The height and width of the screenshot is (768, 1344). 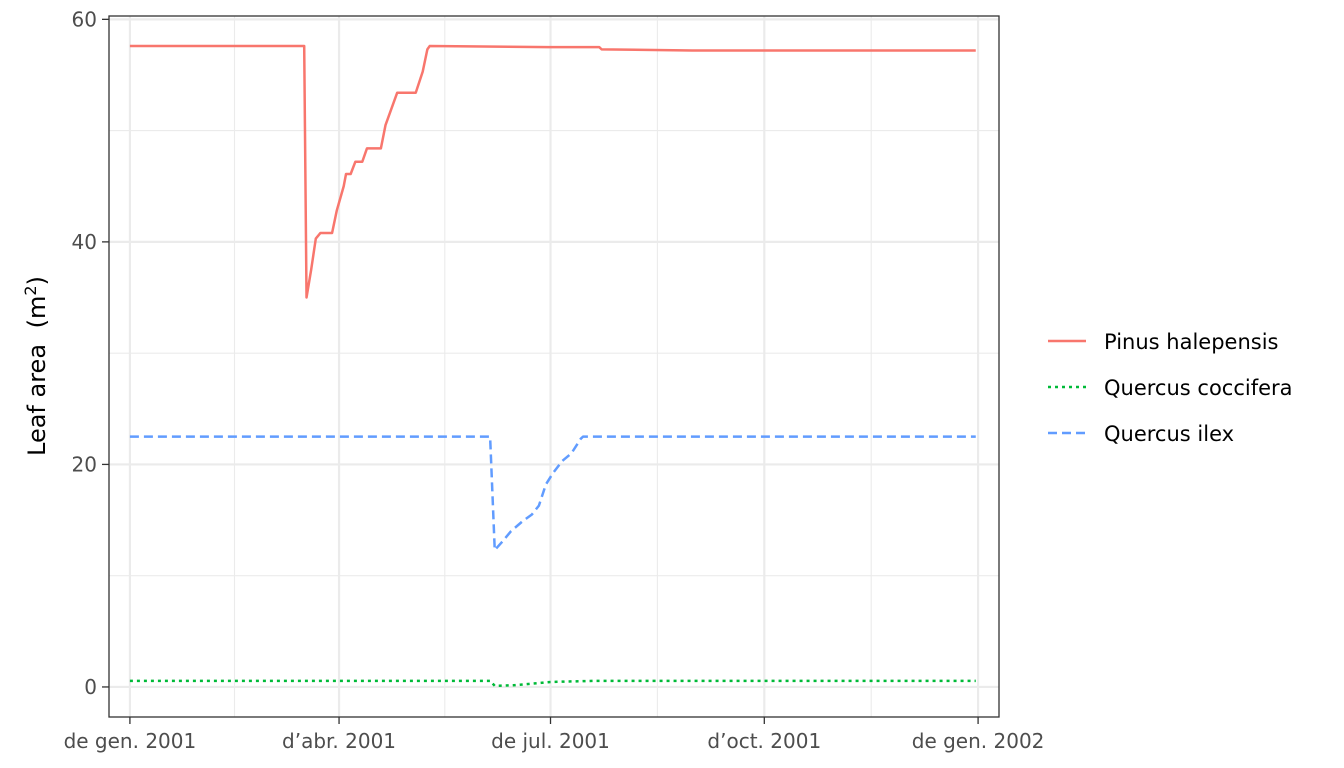 I want to click on y-tick-label: 20, so click(x=84, y=464).